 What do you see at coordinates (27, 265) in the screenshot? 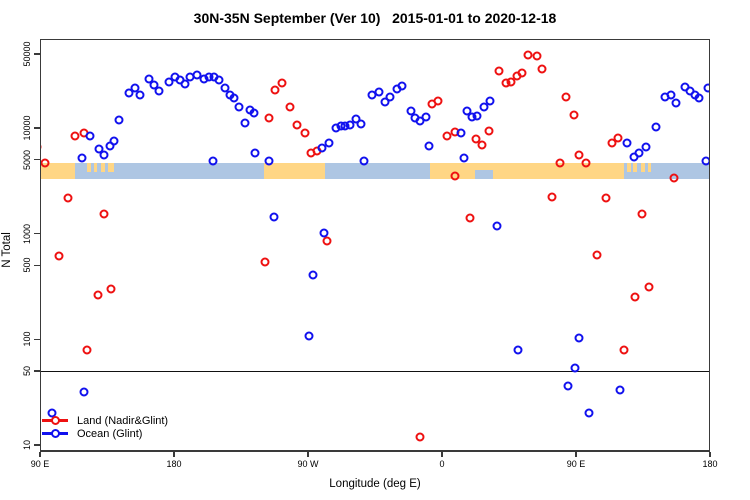
I see `y-tick-label: 500` at bounding box center [27, 265].